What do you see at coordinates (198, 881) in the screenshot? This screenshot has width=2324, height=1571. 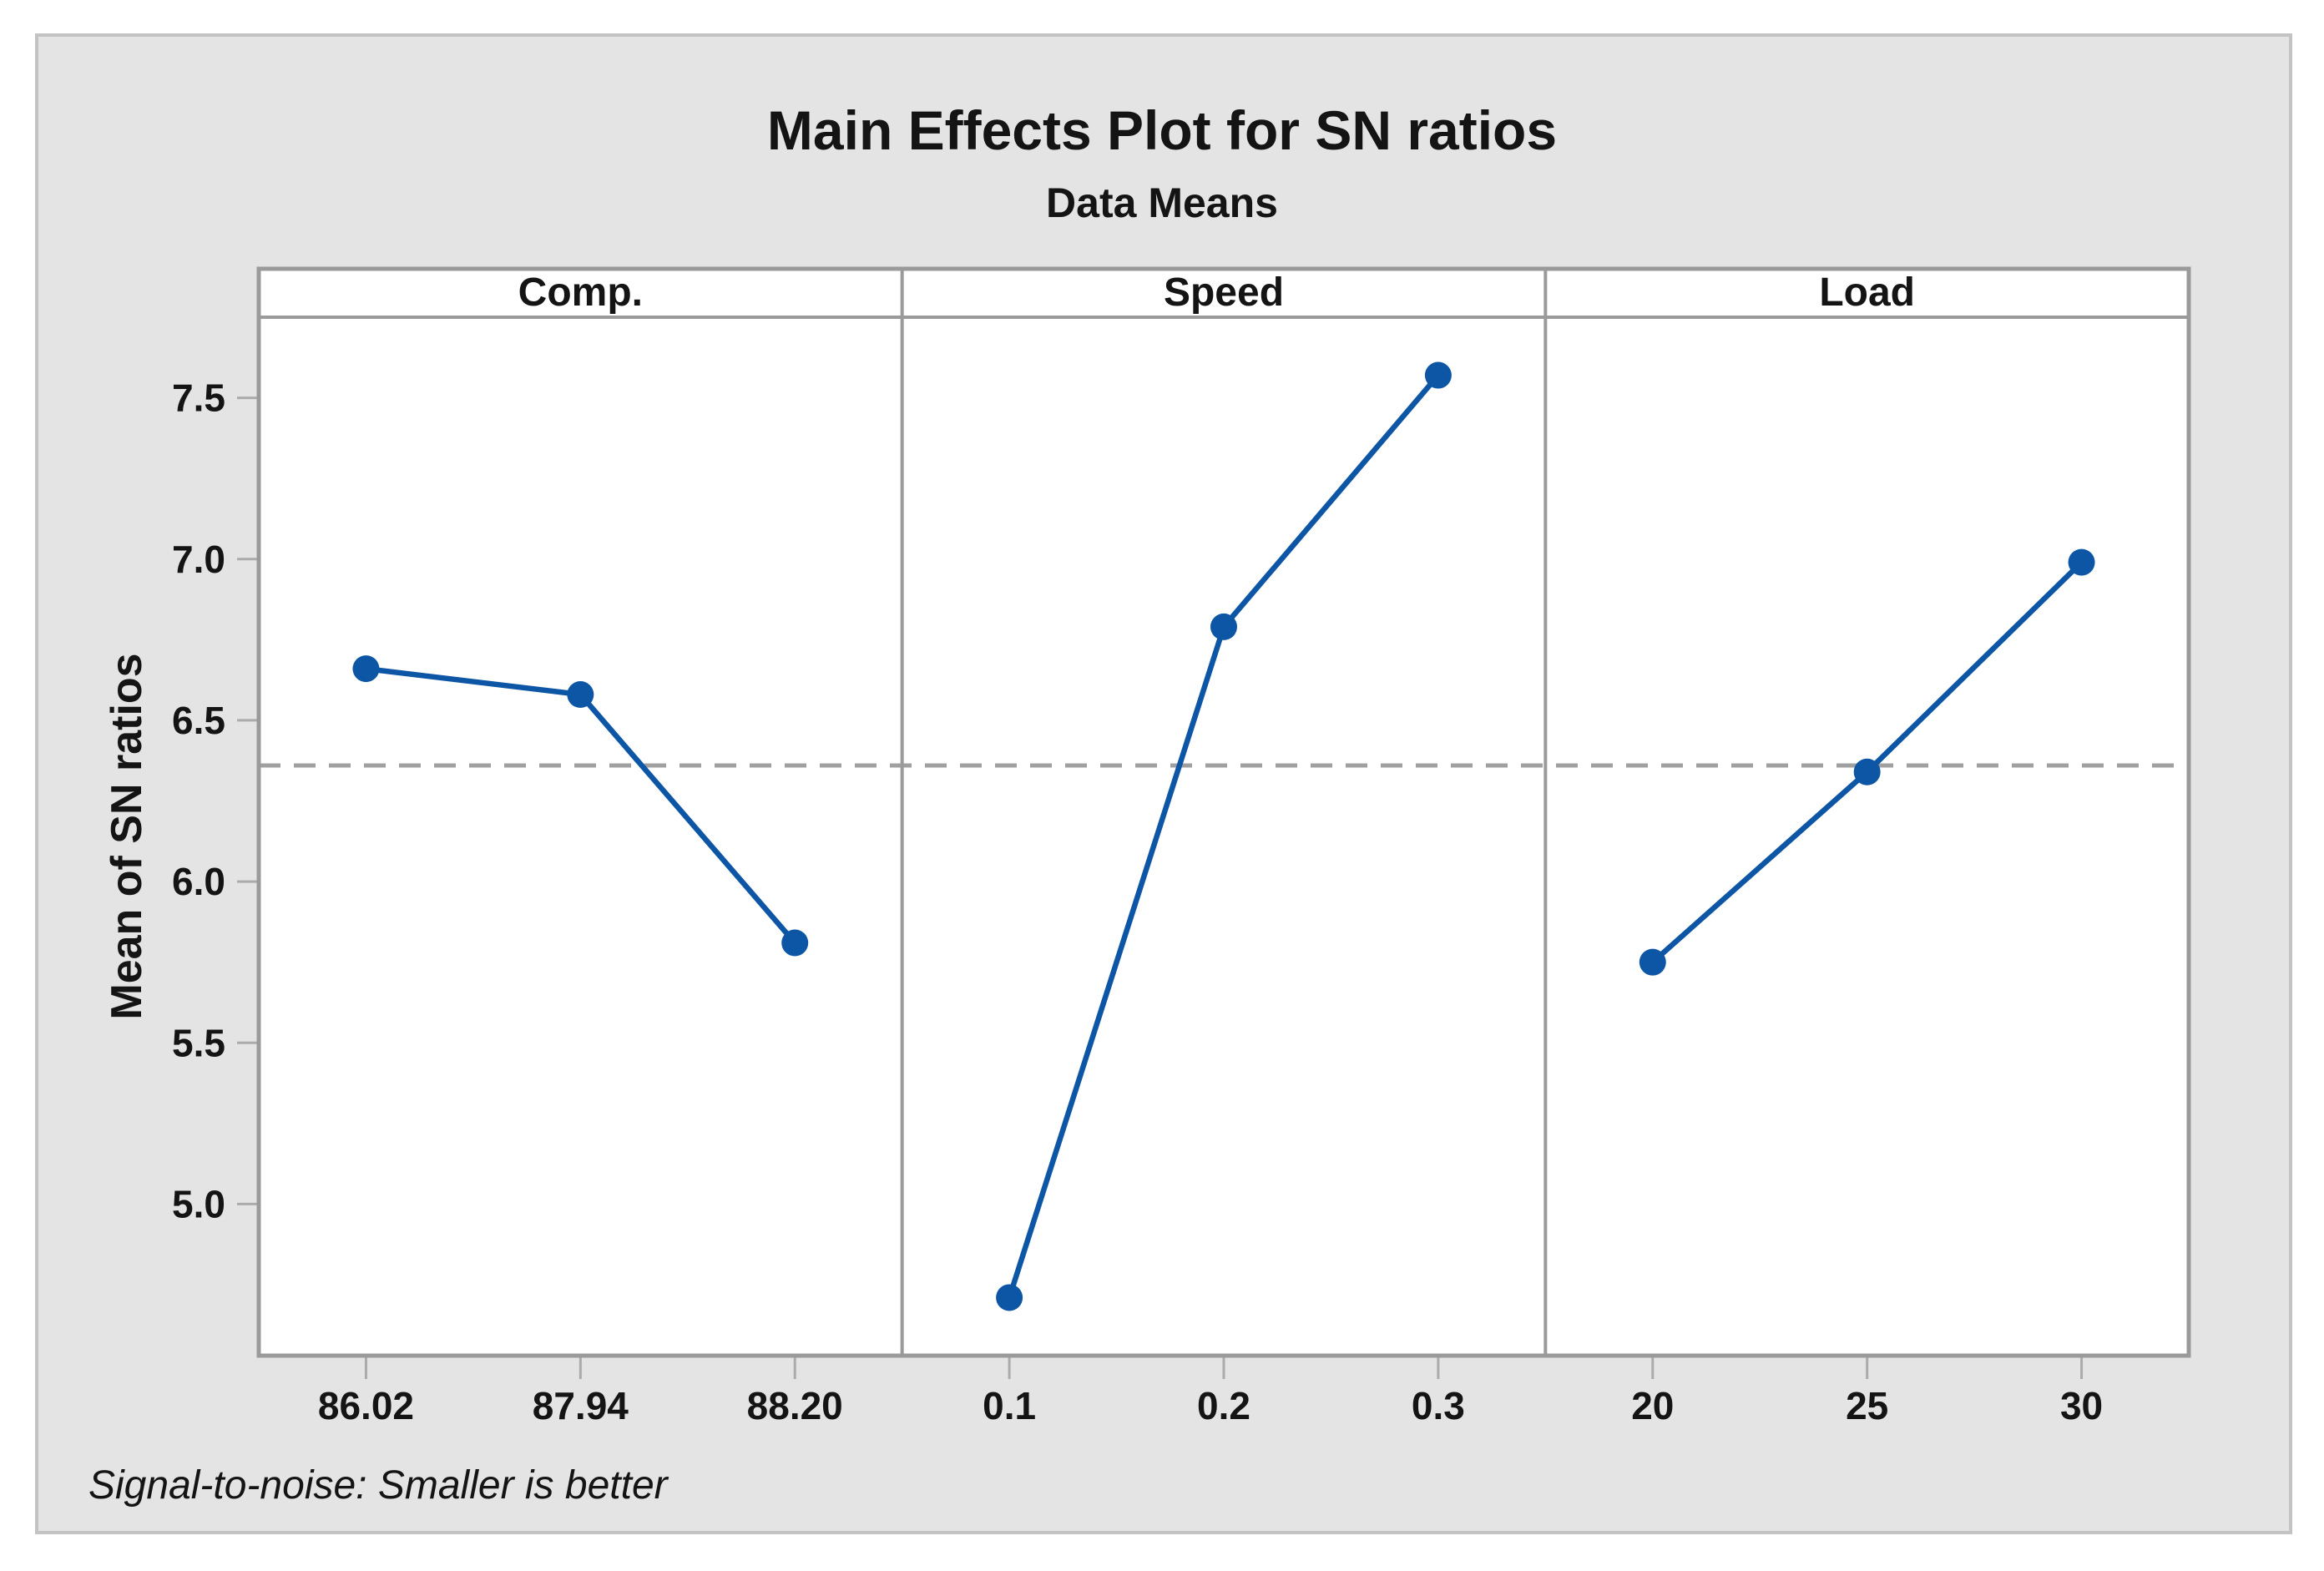 I see `y-tick-label: 6.0` at bounding box center [198, 881].